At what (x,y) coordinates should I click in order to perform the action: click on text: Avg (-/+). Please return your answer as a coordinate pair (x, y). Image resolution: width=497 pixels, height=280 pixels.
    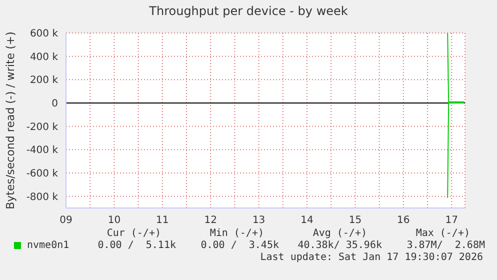
    Looking at the image, I should click on (339, 233).